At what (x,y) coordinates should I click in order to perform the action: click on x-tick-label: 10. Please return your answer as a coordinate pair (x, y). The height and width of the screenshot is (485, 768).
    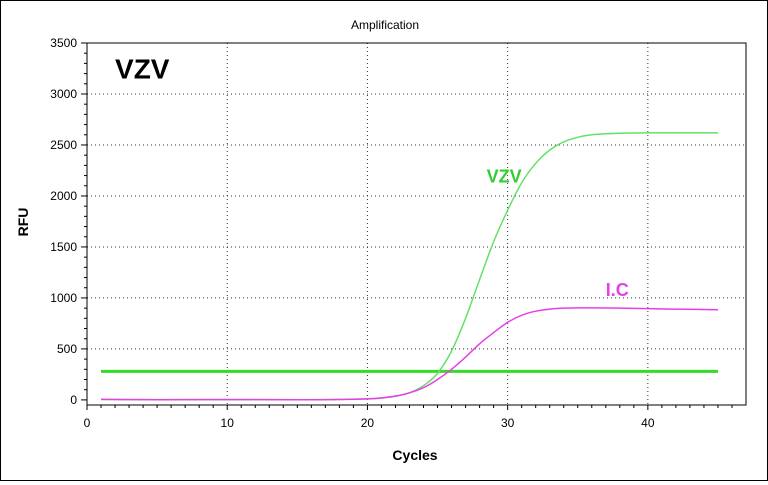
    Looking at the image, I should click on (228, 423).